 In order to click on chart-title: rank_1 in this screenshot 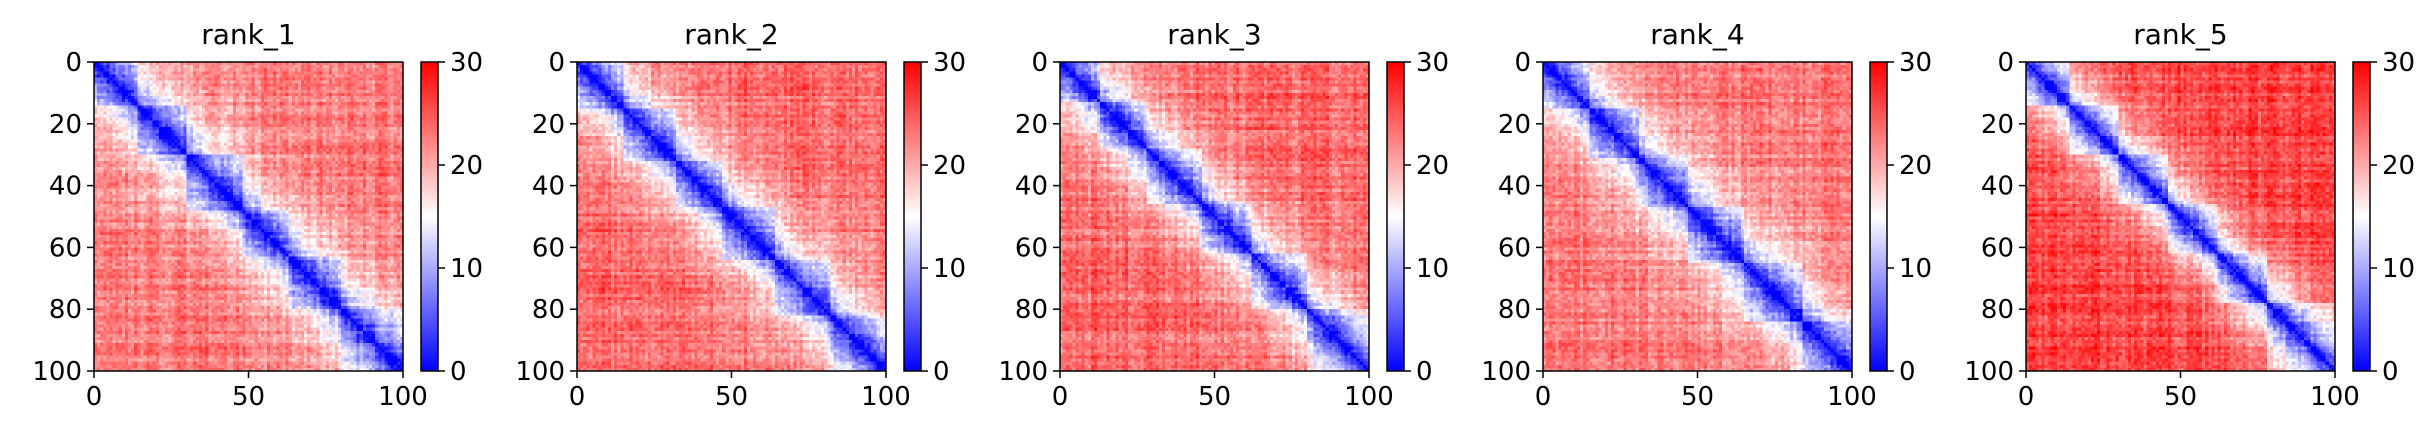, I will do `click(248, 34)`.